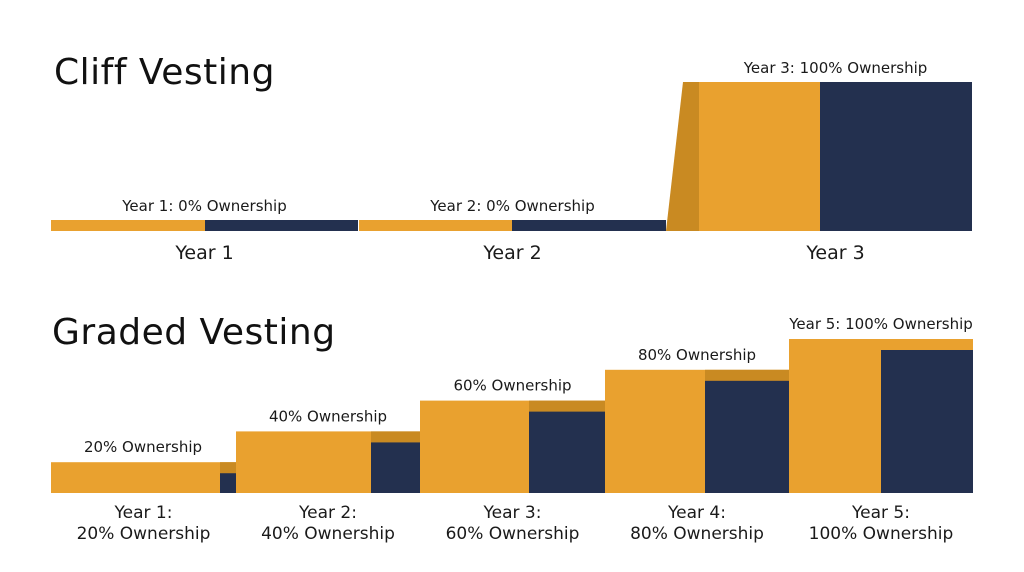 This screenshot has width=1024, height=572. I want to click on graded-category-sublabel: 40% Ownership, so click(328, 534).